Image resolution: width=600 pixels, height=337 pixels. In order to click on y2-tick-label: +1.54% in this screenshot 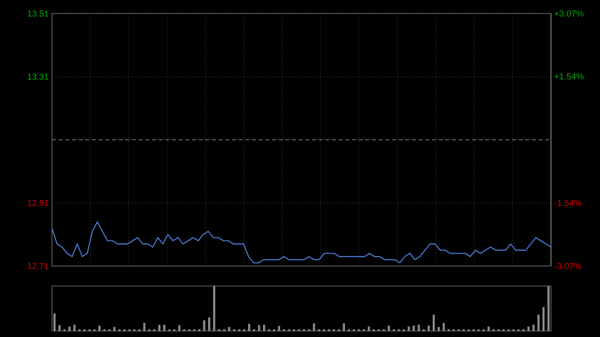, I will do `click(569, 76)`.